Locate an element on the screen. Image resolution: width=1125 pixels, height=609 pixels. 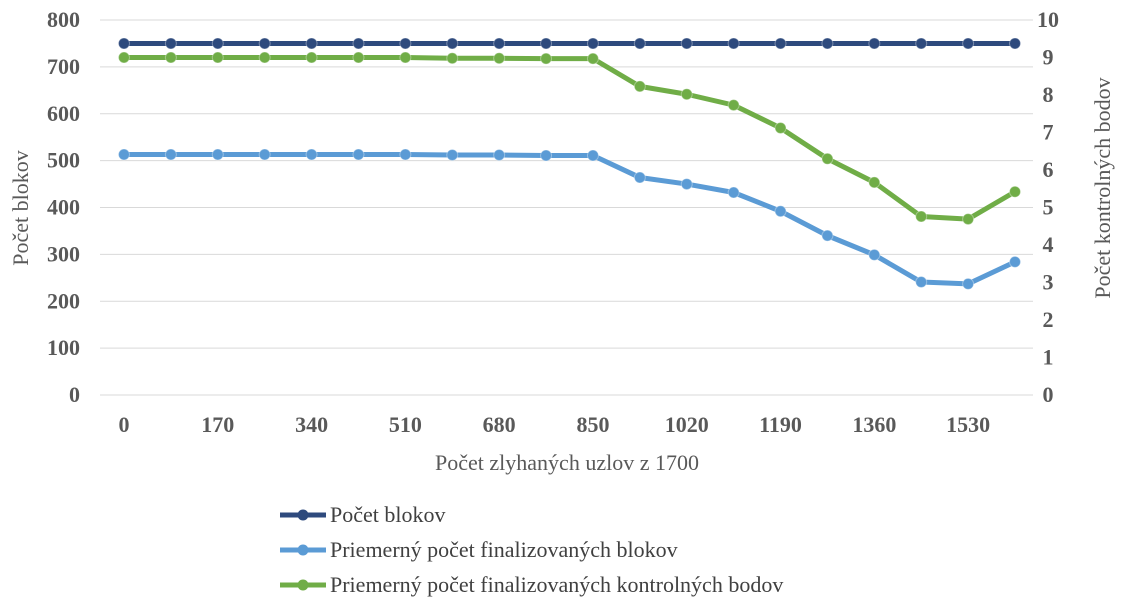
x-tick-label: 0 is located at coordinates (124, 424).